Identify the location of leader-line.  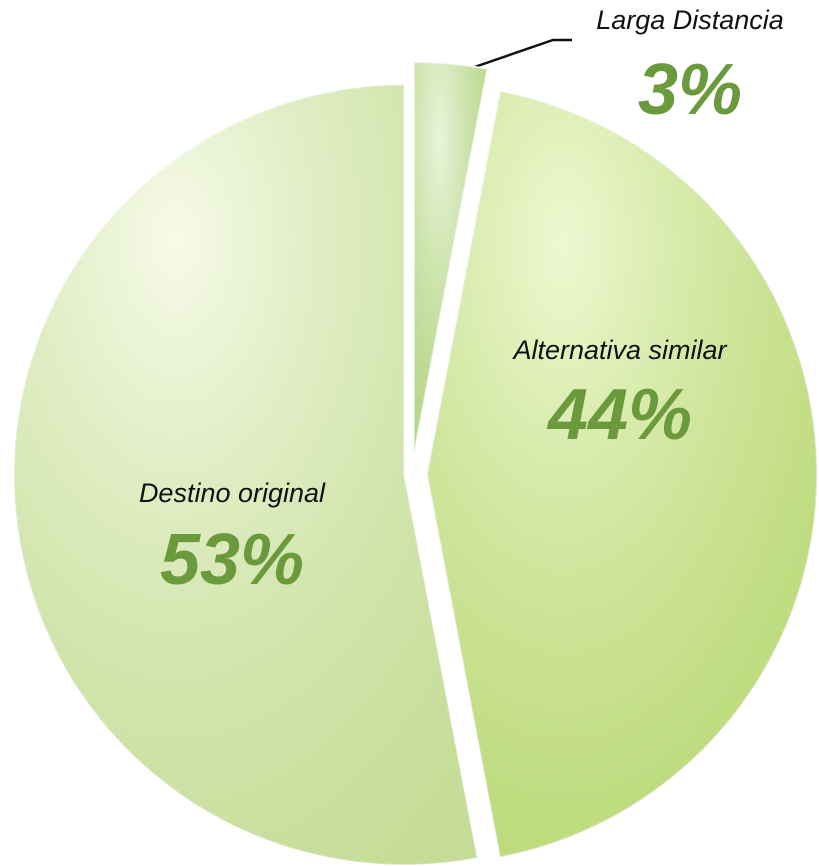
(515, 56).